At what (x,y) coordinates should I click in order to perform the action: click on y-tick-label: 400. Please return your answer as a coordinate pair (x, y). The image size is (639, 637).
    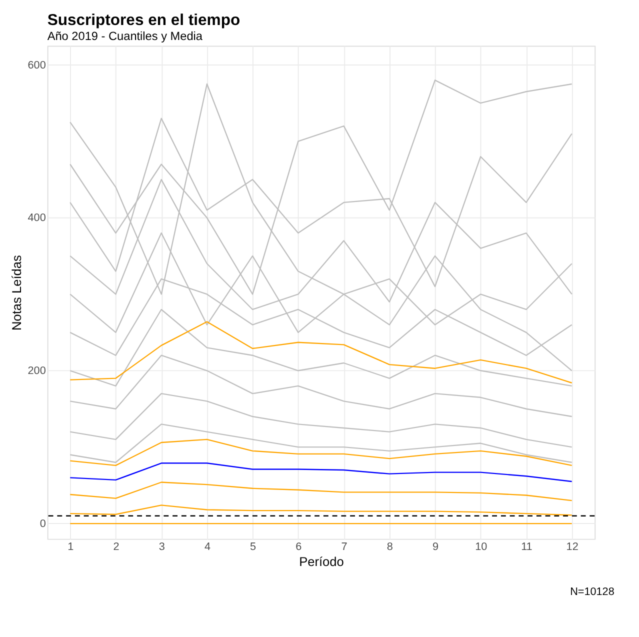
    Looking at the image, I should click on (37, 218).